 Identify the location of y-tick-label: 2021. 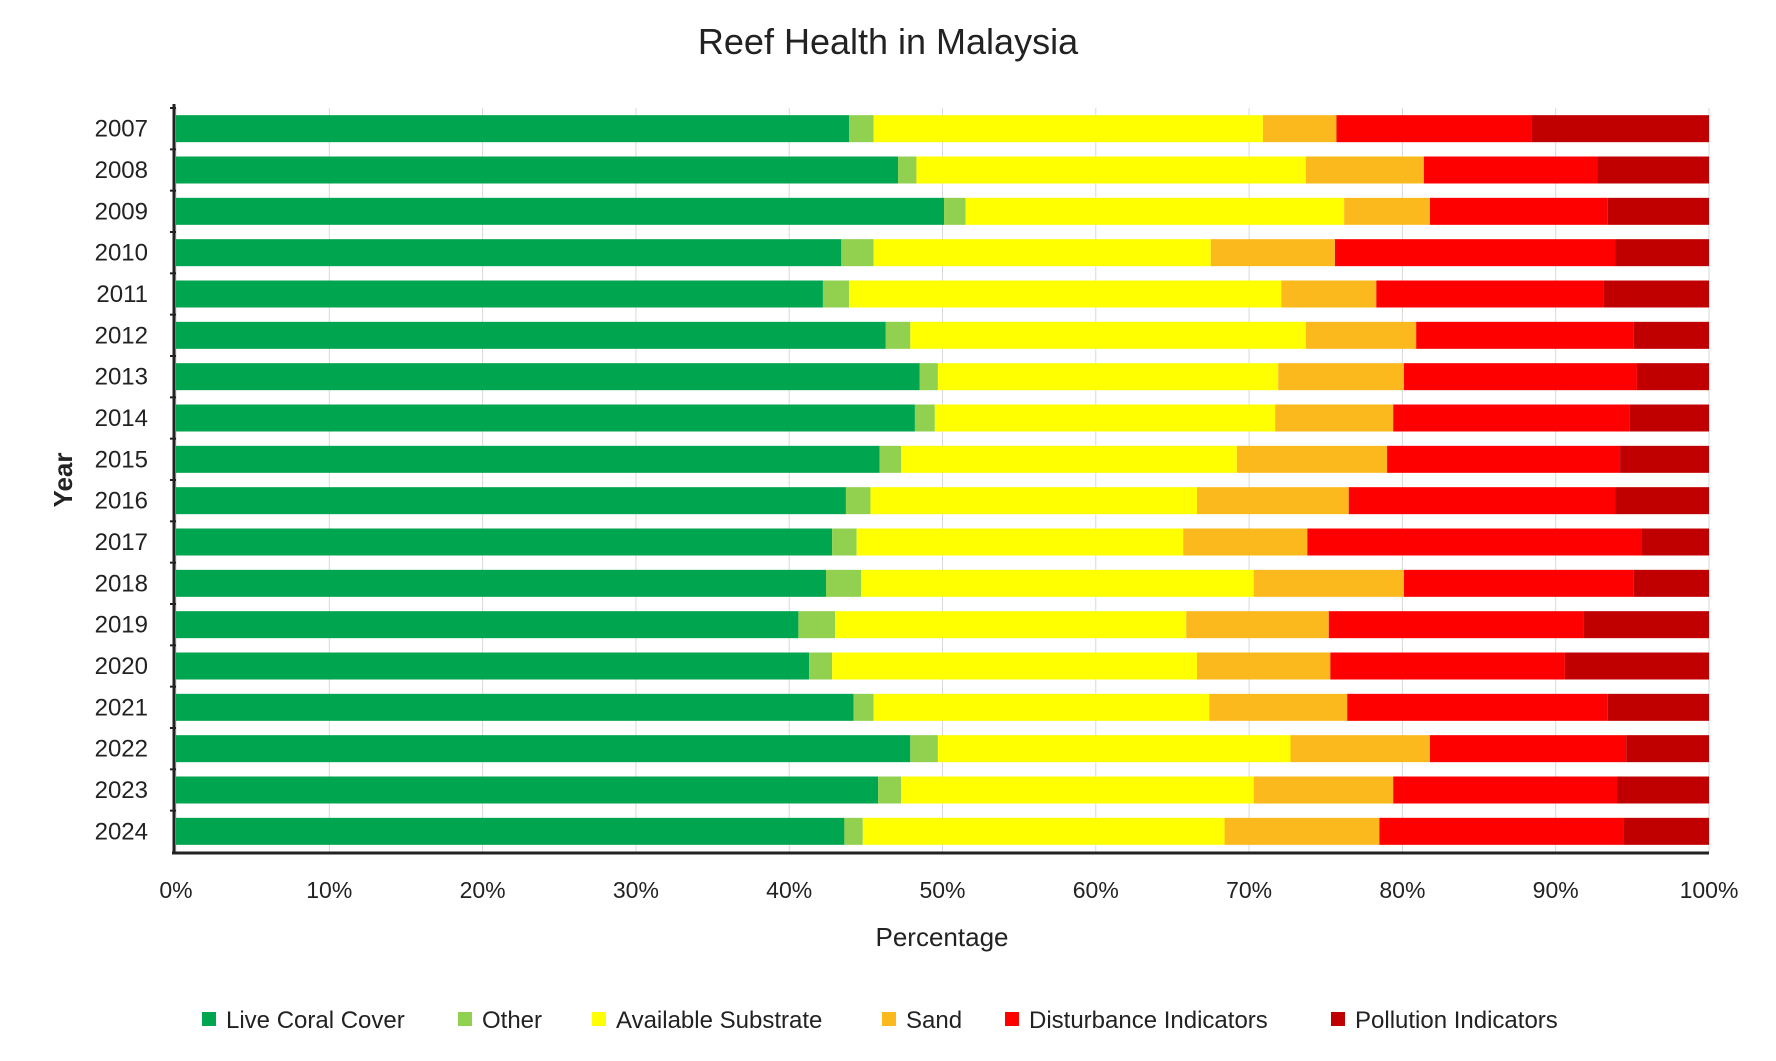
(121, 707).